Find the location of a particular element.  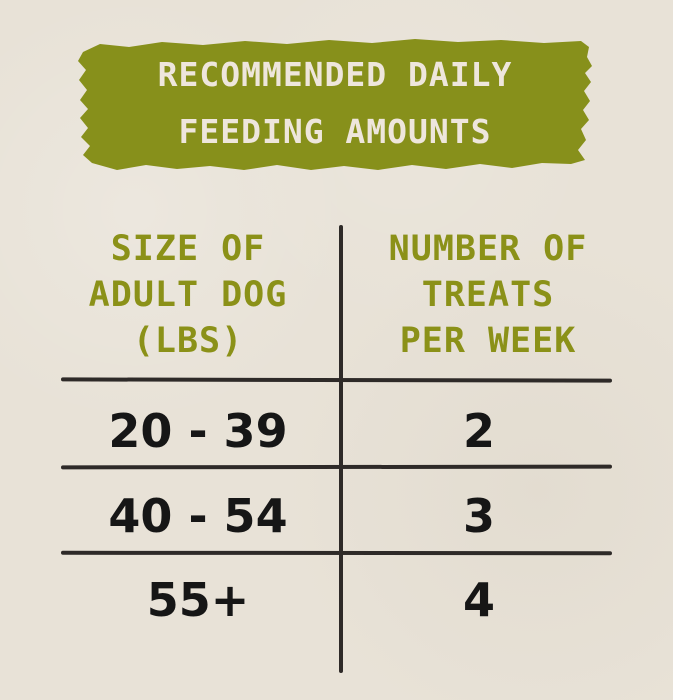

right-column-header: NUMBER OF TREATS PER WEEK is located at coordinates (488, 300).